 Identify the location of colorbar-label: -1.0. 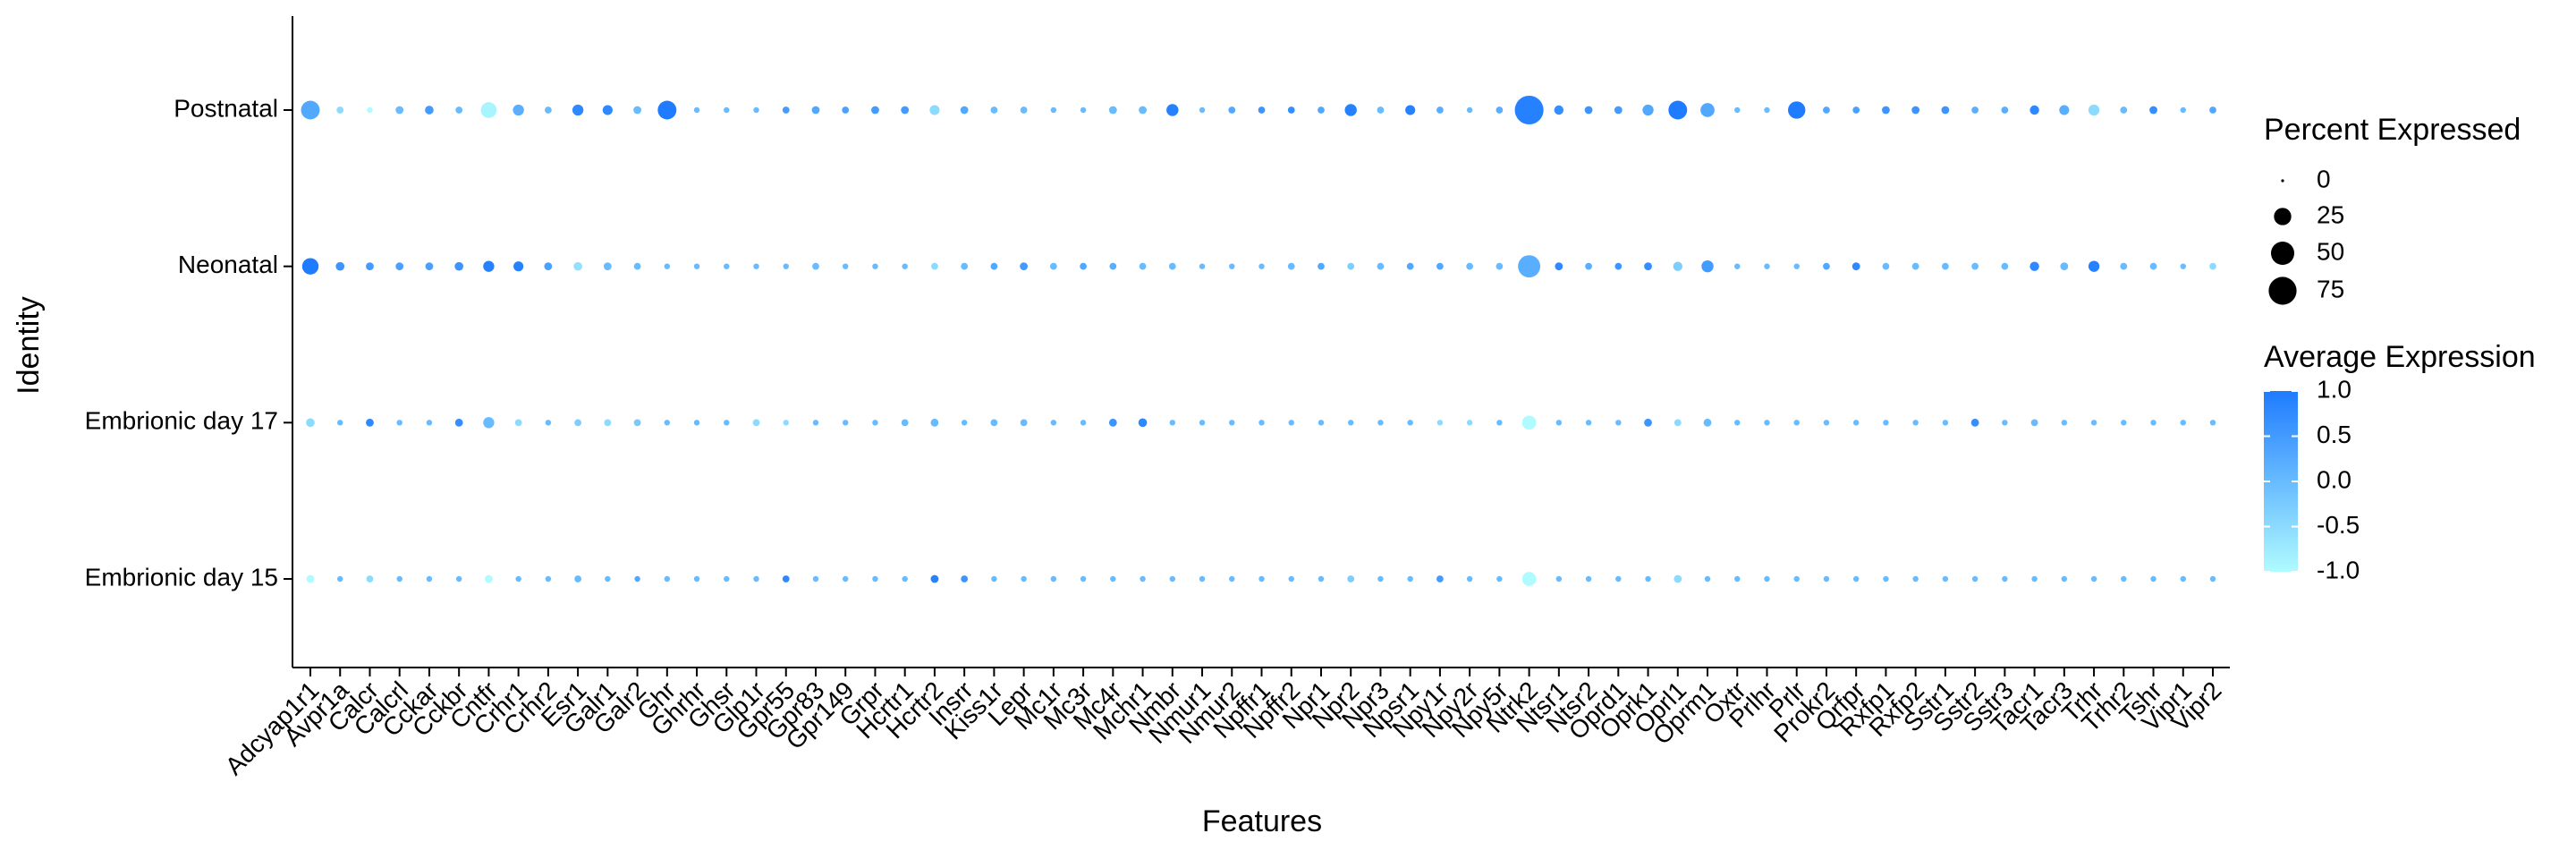
(2338, 569).